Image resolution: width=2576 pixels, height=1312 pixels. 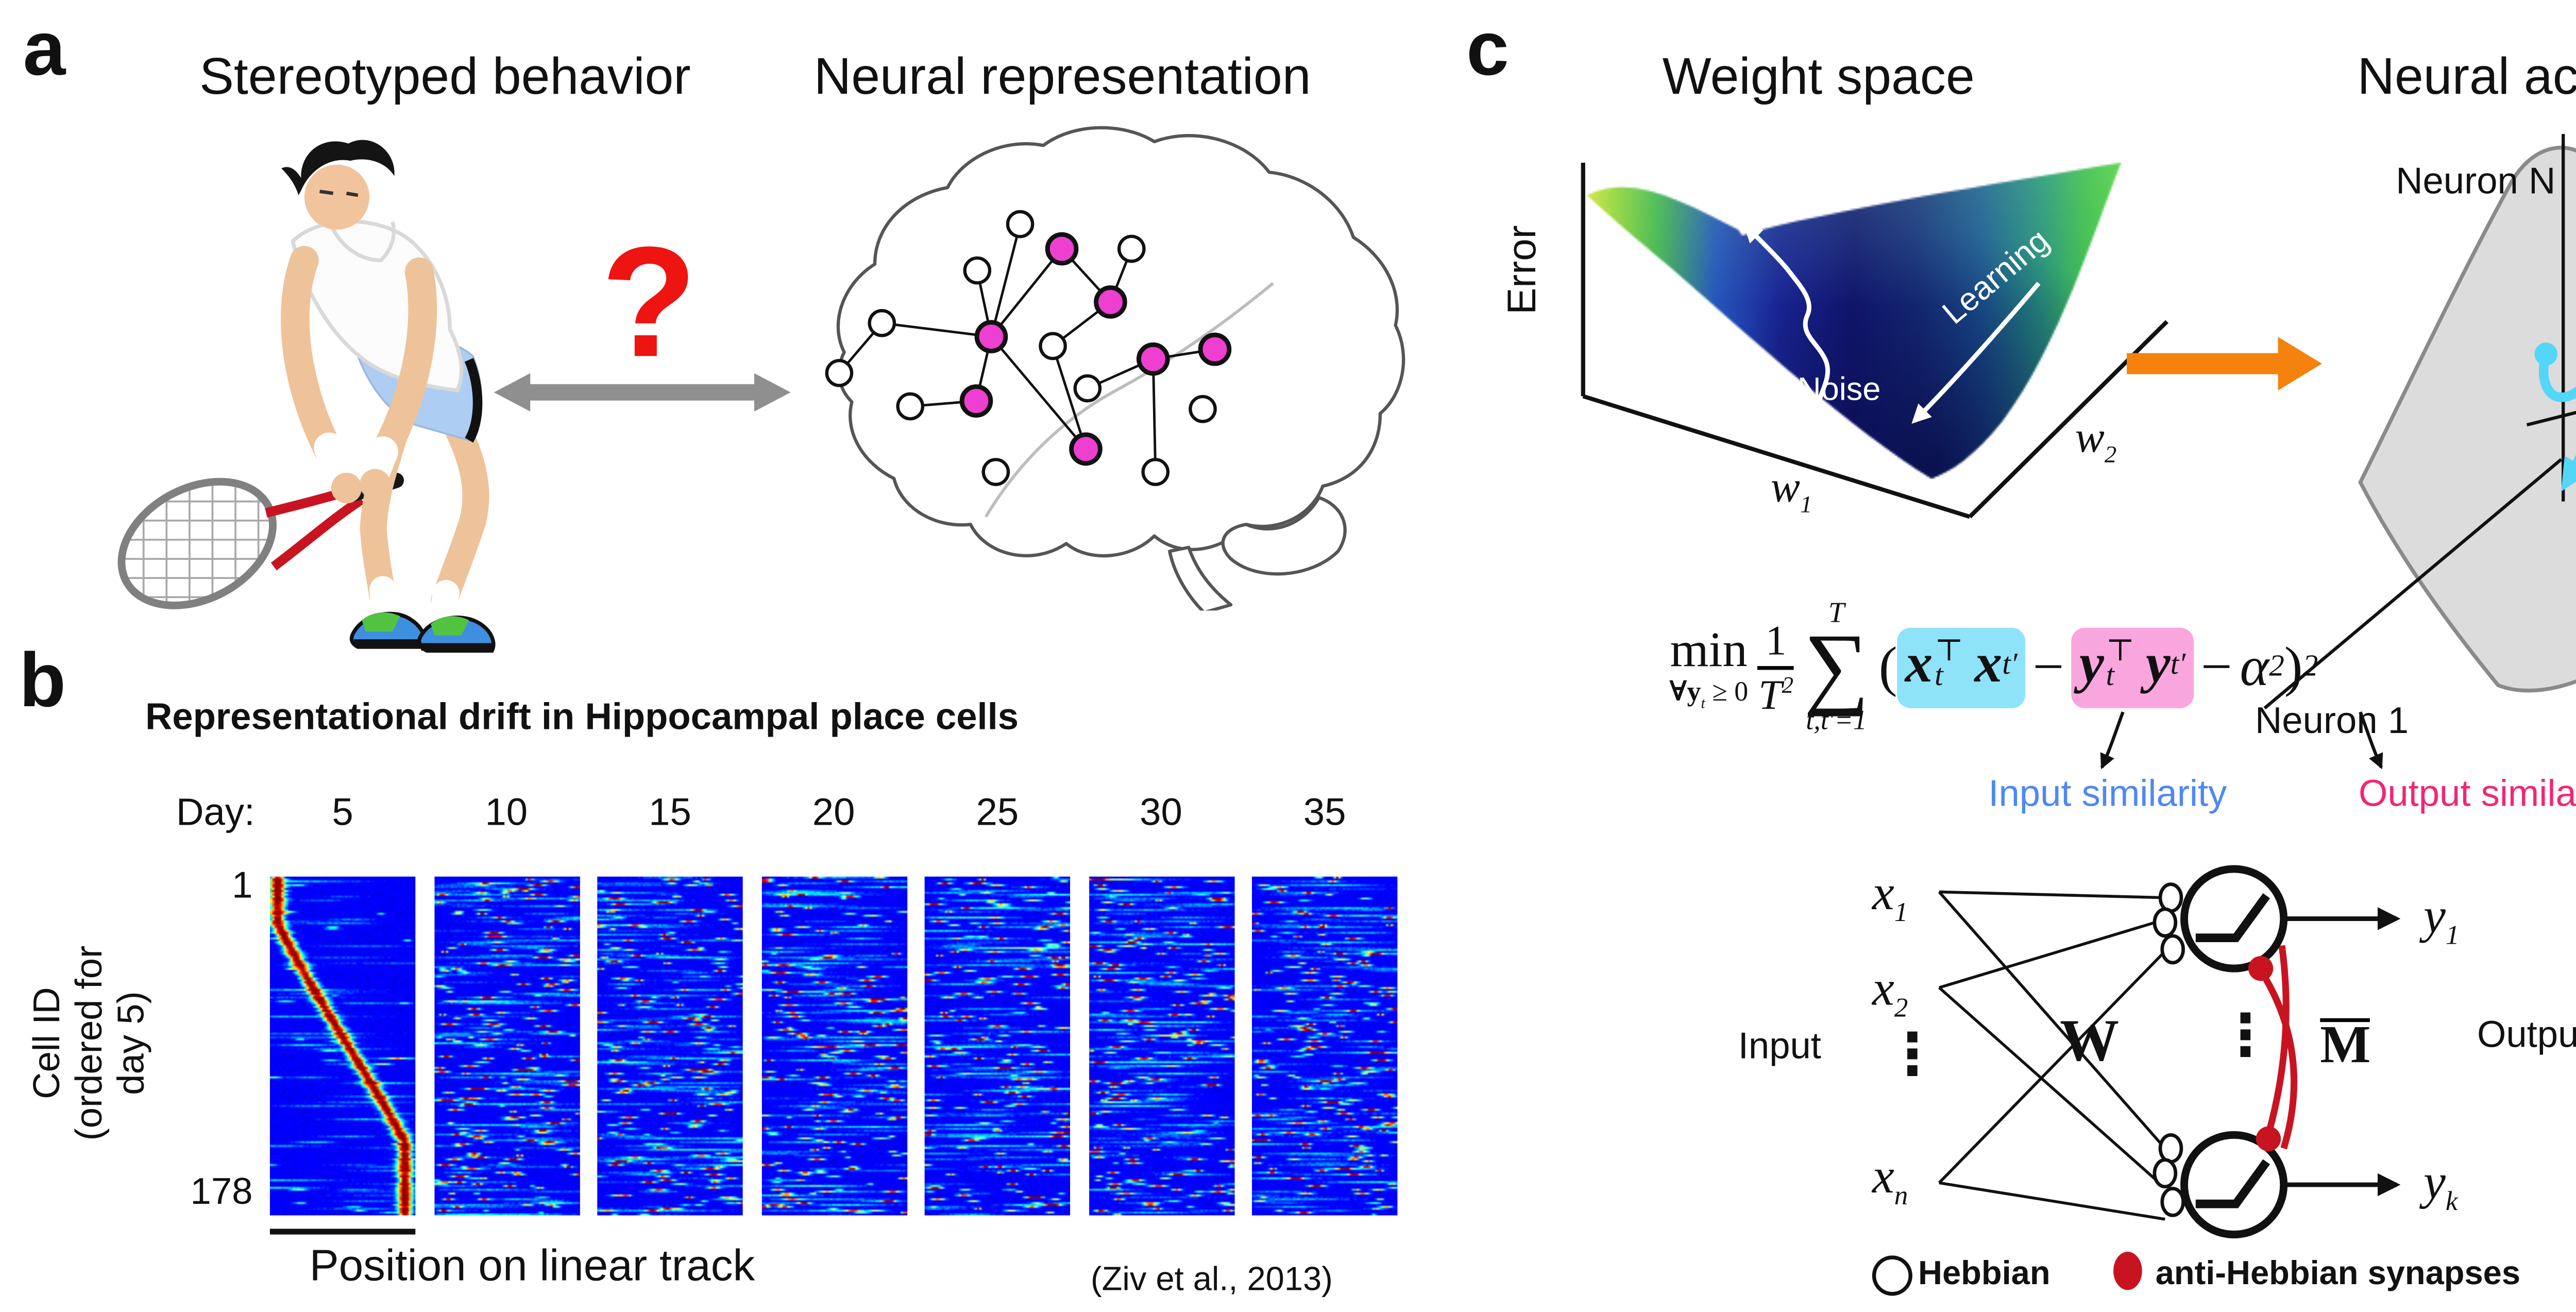 I want to click on yk-base: y, so click(x=2434, y=1182).